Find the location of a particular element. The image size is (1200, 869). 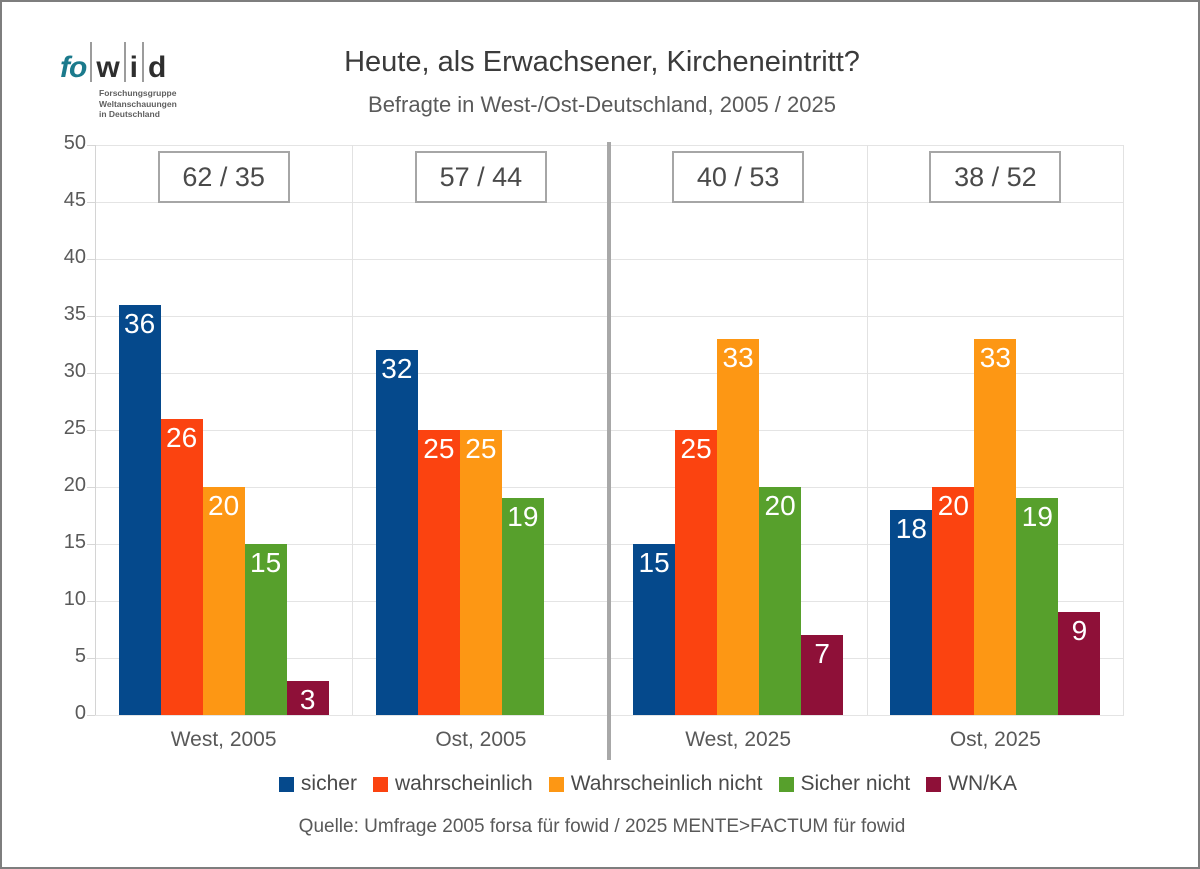

fowid-logo-wordmark: fo w i d is located at coordinates (113, 63).